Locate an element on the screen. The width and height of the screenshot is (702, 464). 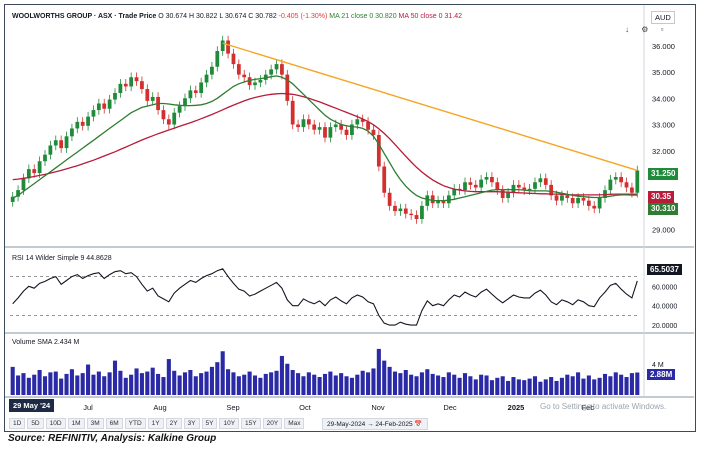
range-button-1y: 1Y is located at coordinates (155, 423).